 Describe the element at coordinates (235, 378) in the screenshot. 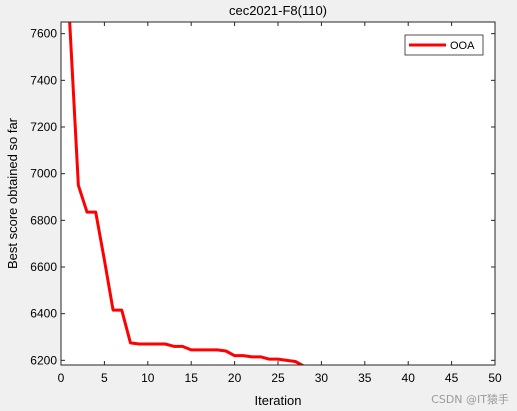

I see `x-tick-label: 20` at that location.